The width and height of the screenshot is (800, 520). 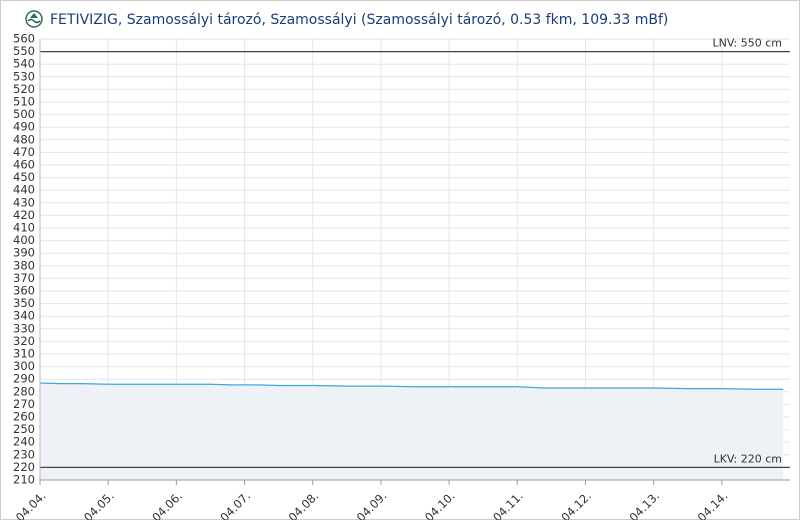 I want to click on reference-label: LNV: 550 cm, so click(x=747, y=43).